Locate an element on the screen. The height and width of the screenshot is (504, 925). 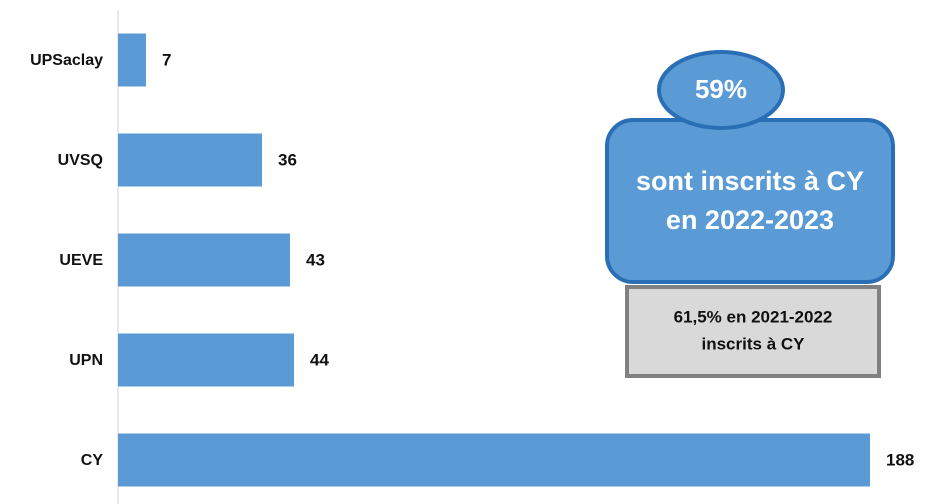
value-label: 43 is located at coordinates (315, 259).